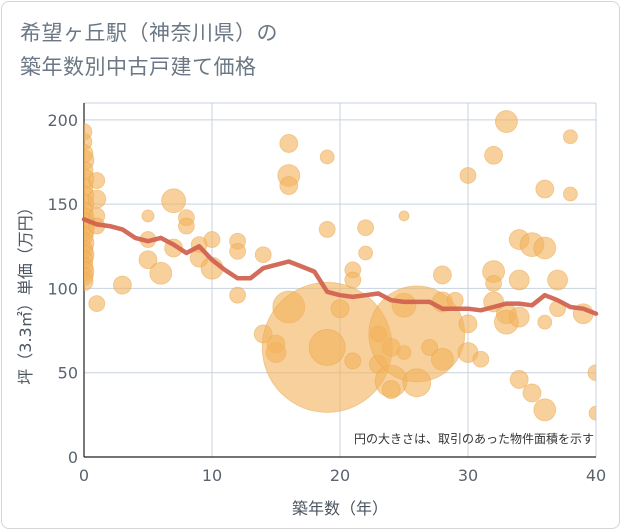 The height and width of the screenshot is (530, 621). I want to click on y-tick-label: 0, so click(73, 457).